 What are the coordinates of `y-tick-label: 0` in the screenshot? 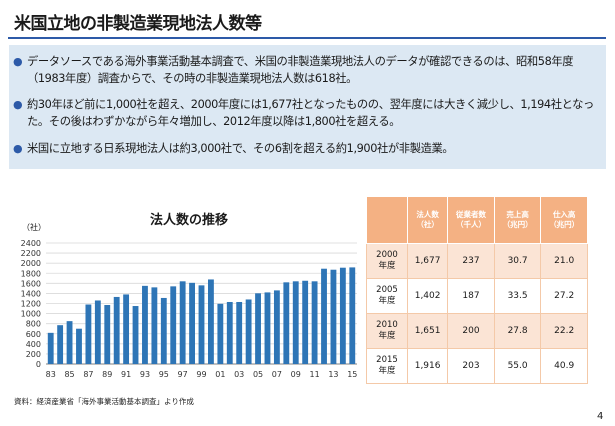 It's located at (38, 364).